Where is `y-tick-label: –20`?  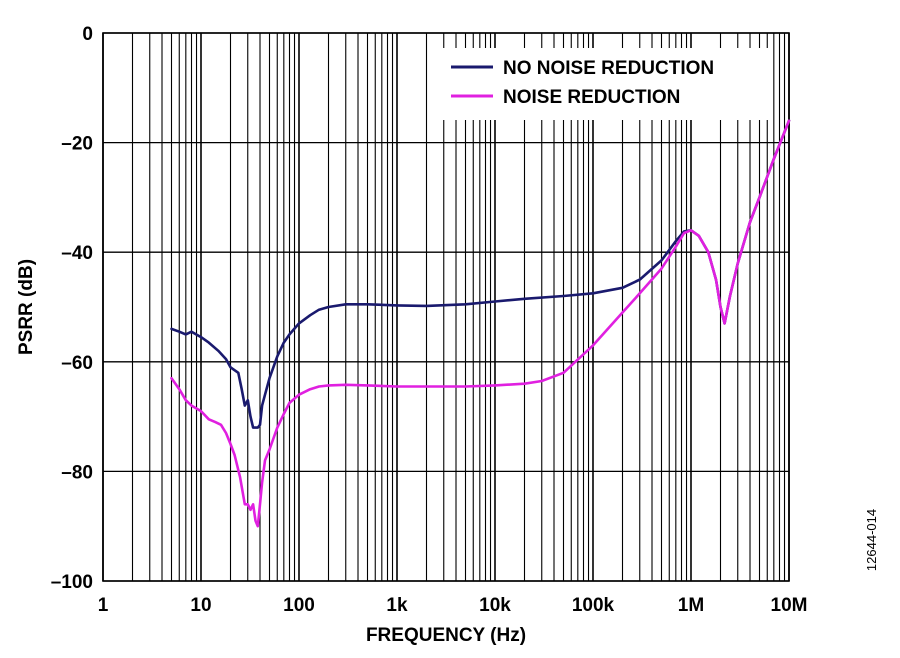 y-tick-label: –20 is located at coordinates (77, 144).